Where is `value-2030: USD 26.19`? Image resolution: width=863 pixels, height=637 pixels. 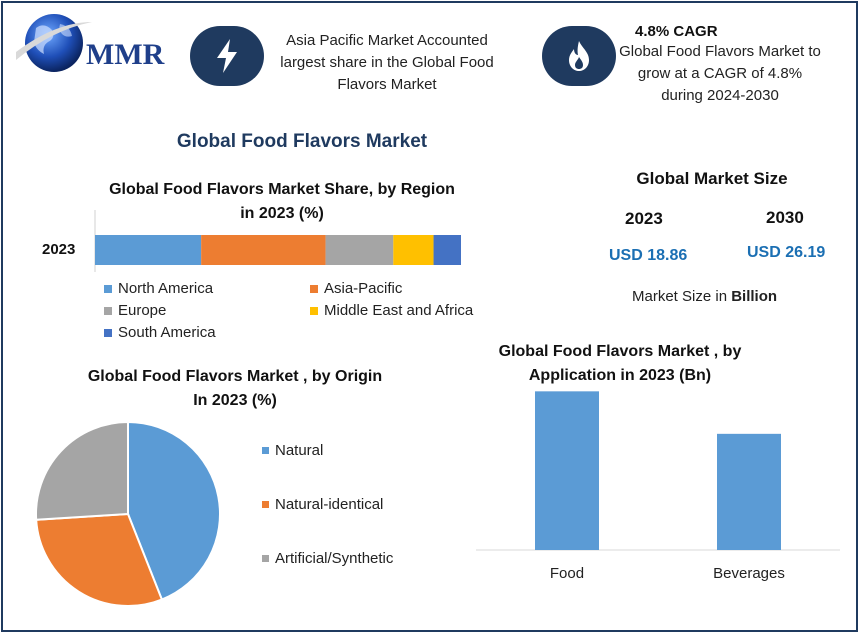
value-2030: USD 26.19 is located at coordinates (786, 252).